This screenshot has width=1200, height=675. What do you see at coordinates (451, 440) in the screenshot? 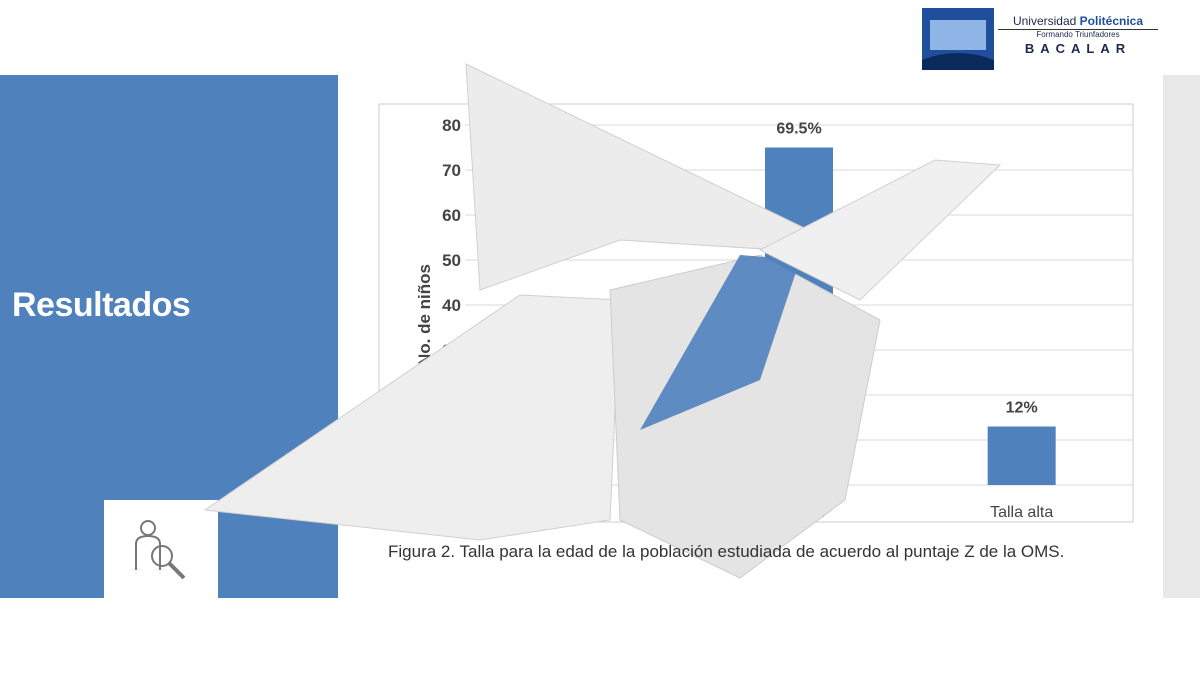
I see `y-tick-label: 10` at bounding box center [451, 440].